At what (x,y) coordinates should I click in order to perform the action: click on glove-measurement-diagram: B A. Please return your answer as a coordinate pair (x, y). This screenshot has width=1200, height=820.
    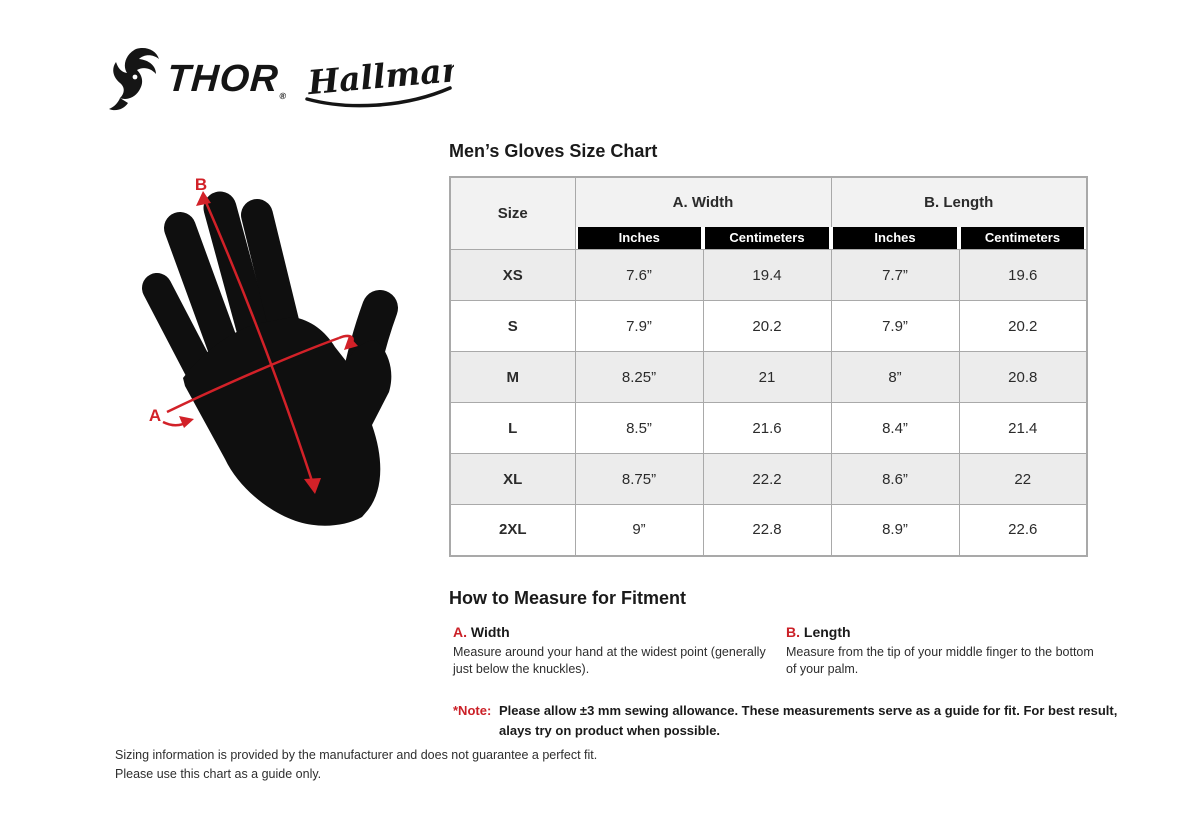
    Looking at the image, I should click on (270, 350).